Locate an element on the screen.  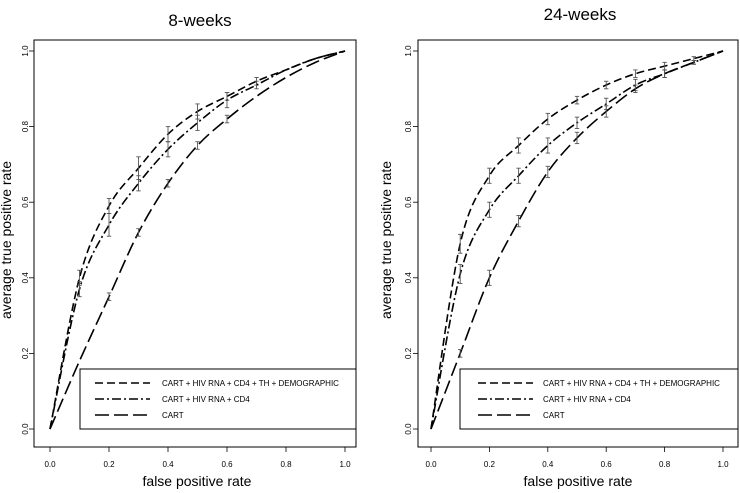
panel-title: 8-weeks is located at coordinates (199, 20).